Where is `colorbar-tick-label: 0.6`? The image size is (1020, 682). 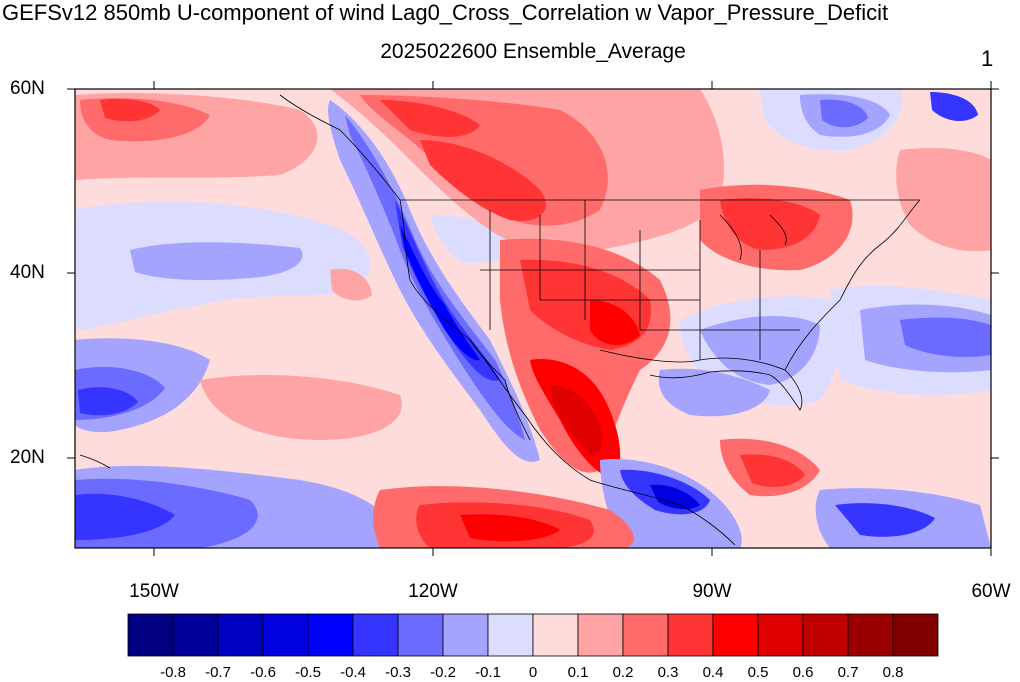 colorbar-tick-label: 0.6 is located at coordinates (803, 672).